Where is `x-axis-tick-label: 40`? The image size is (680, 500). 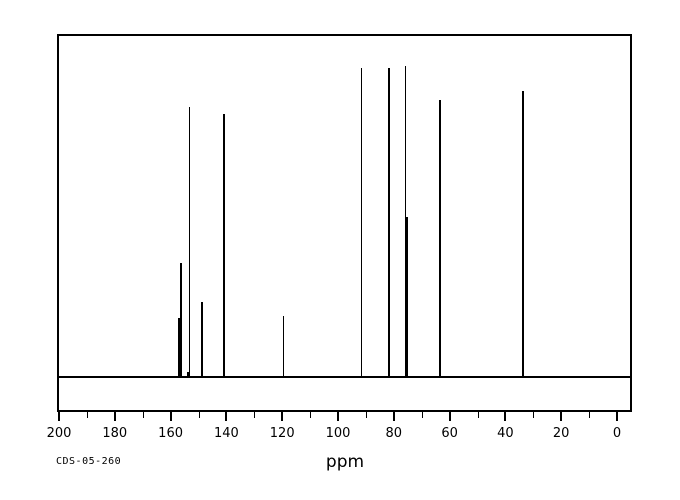 x-axis-tick-label: 40 is located at coordinates (505, 433).